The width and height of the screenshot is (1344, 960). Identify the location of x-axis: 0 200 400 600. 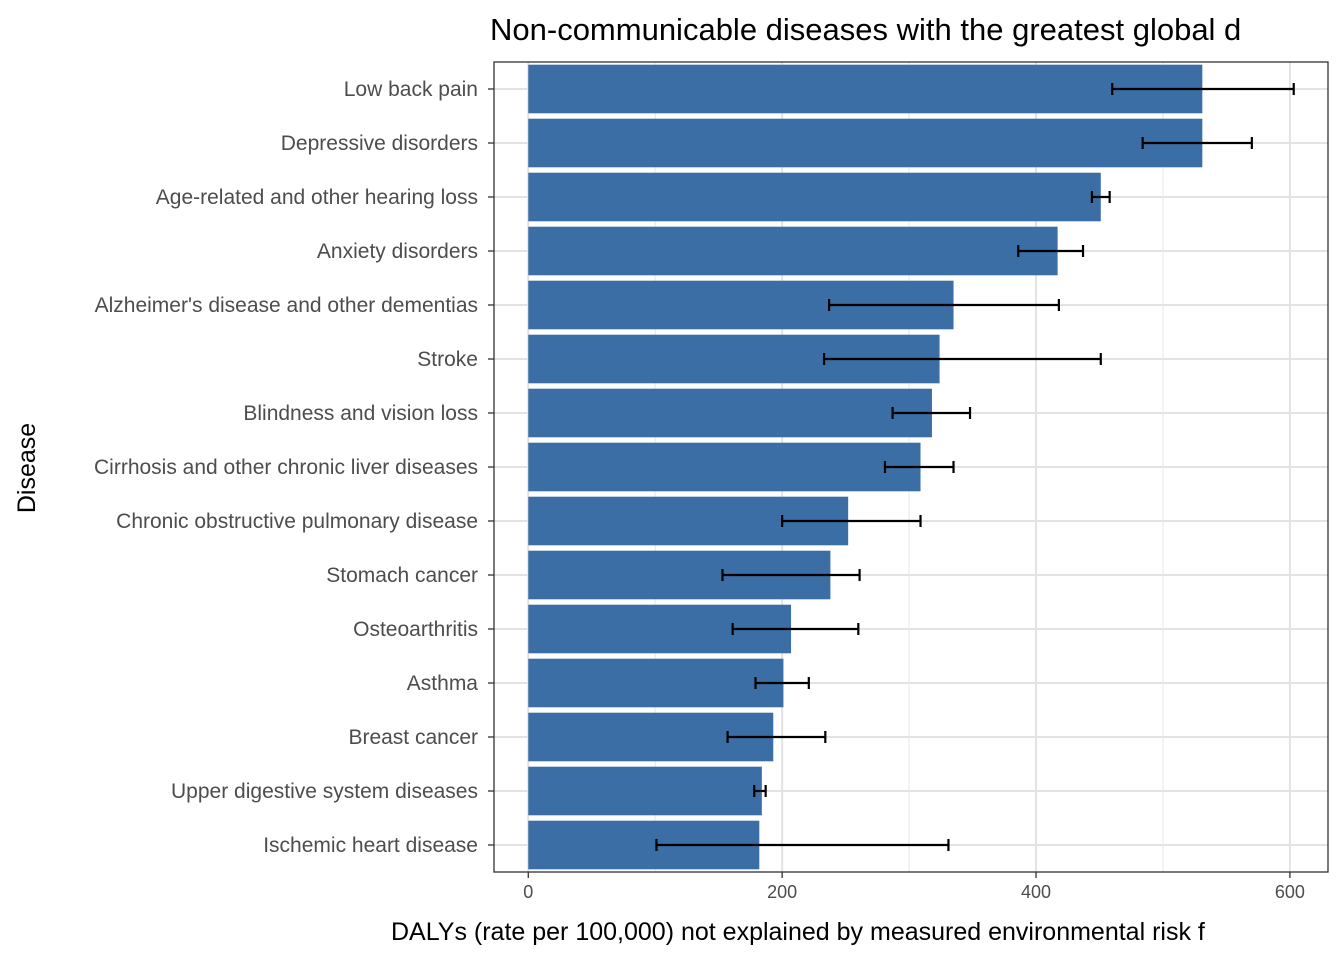
(914, 887).